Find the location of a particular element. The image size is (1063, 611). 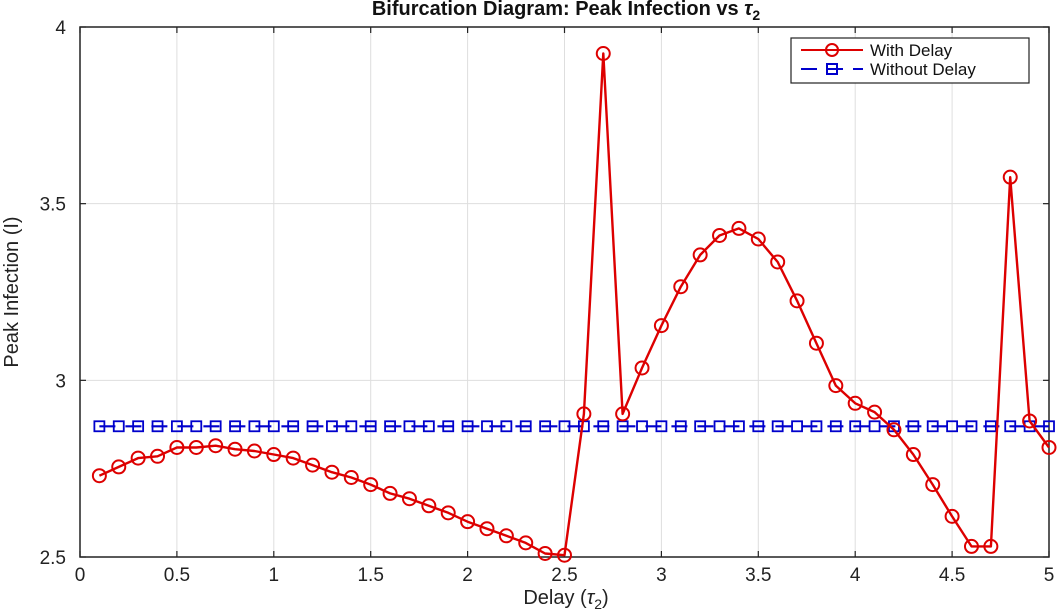

y-axis-label: Peak Infection (I) is located at coordinates (12, 291).